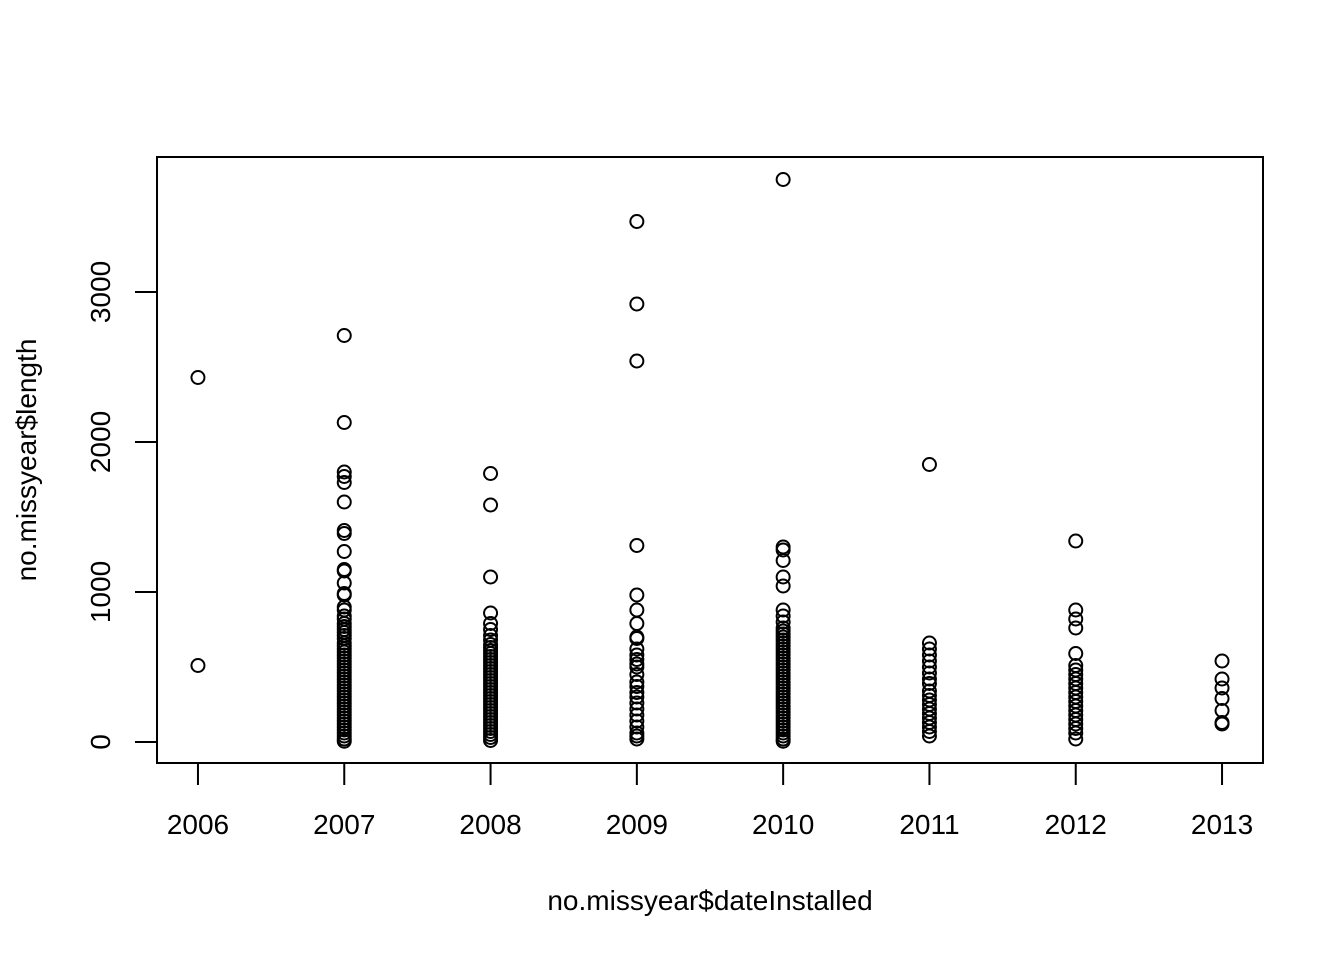 Image resolution: width=1344 pixels, height=960 pixels. What do you see at coordinates (709, 900) in the screenshot?
I see `x-axis-title: no.missyear$dateInstalled` at bounding box center [709, 900].